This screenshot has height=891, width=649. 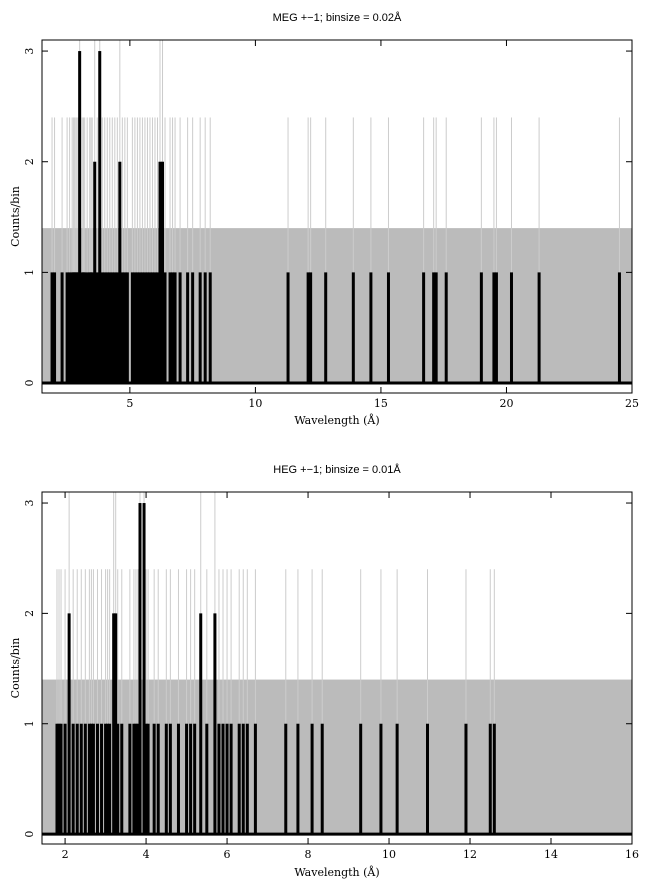 What do you see at coordinates (146, 854) in the screenshot?
I see `x-tick-label: 4` at bounding box center [146, 854].